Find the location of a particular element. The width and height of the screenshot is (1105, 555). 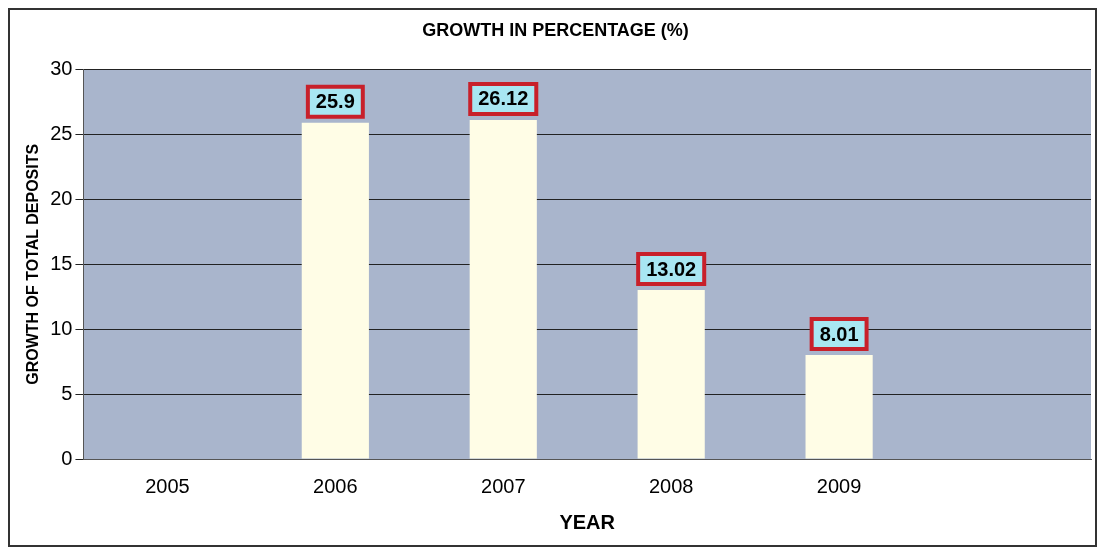

y-tick-label: 25 is located at coordinates (61, 133).